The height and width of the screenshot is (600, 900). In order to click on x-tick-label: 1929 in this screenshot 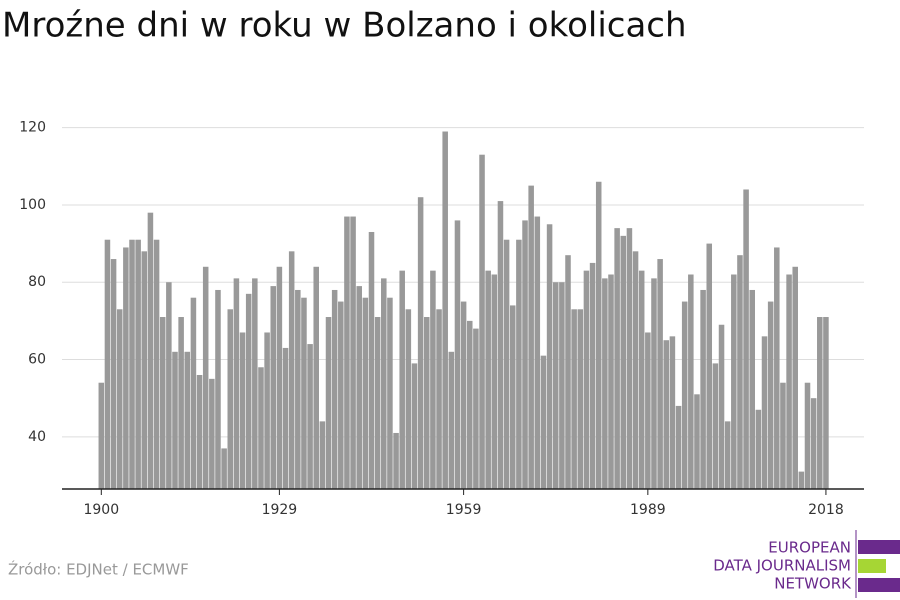, I will do `click(280, 510)`.